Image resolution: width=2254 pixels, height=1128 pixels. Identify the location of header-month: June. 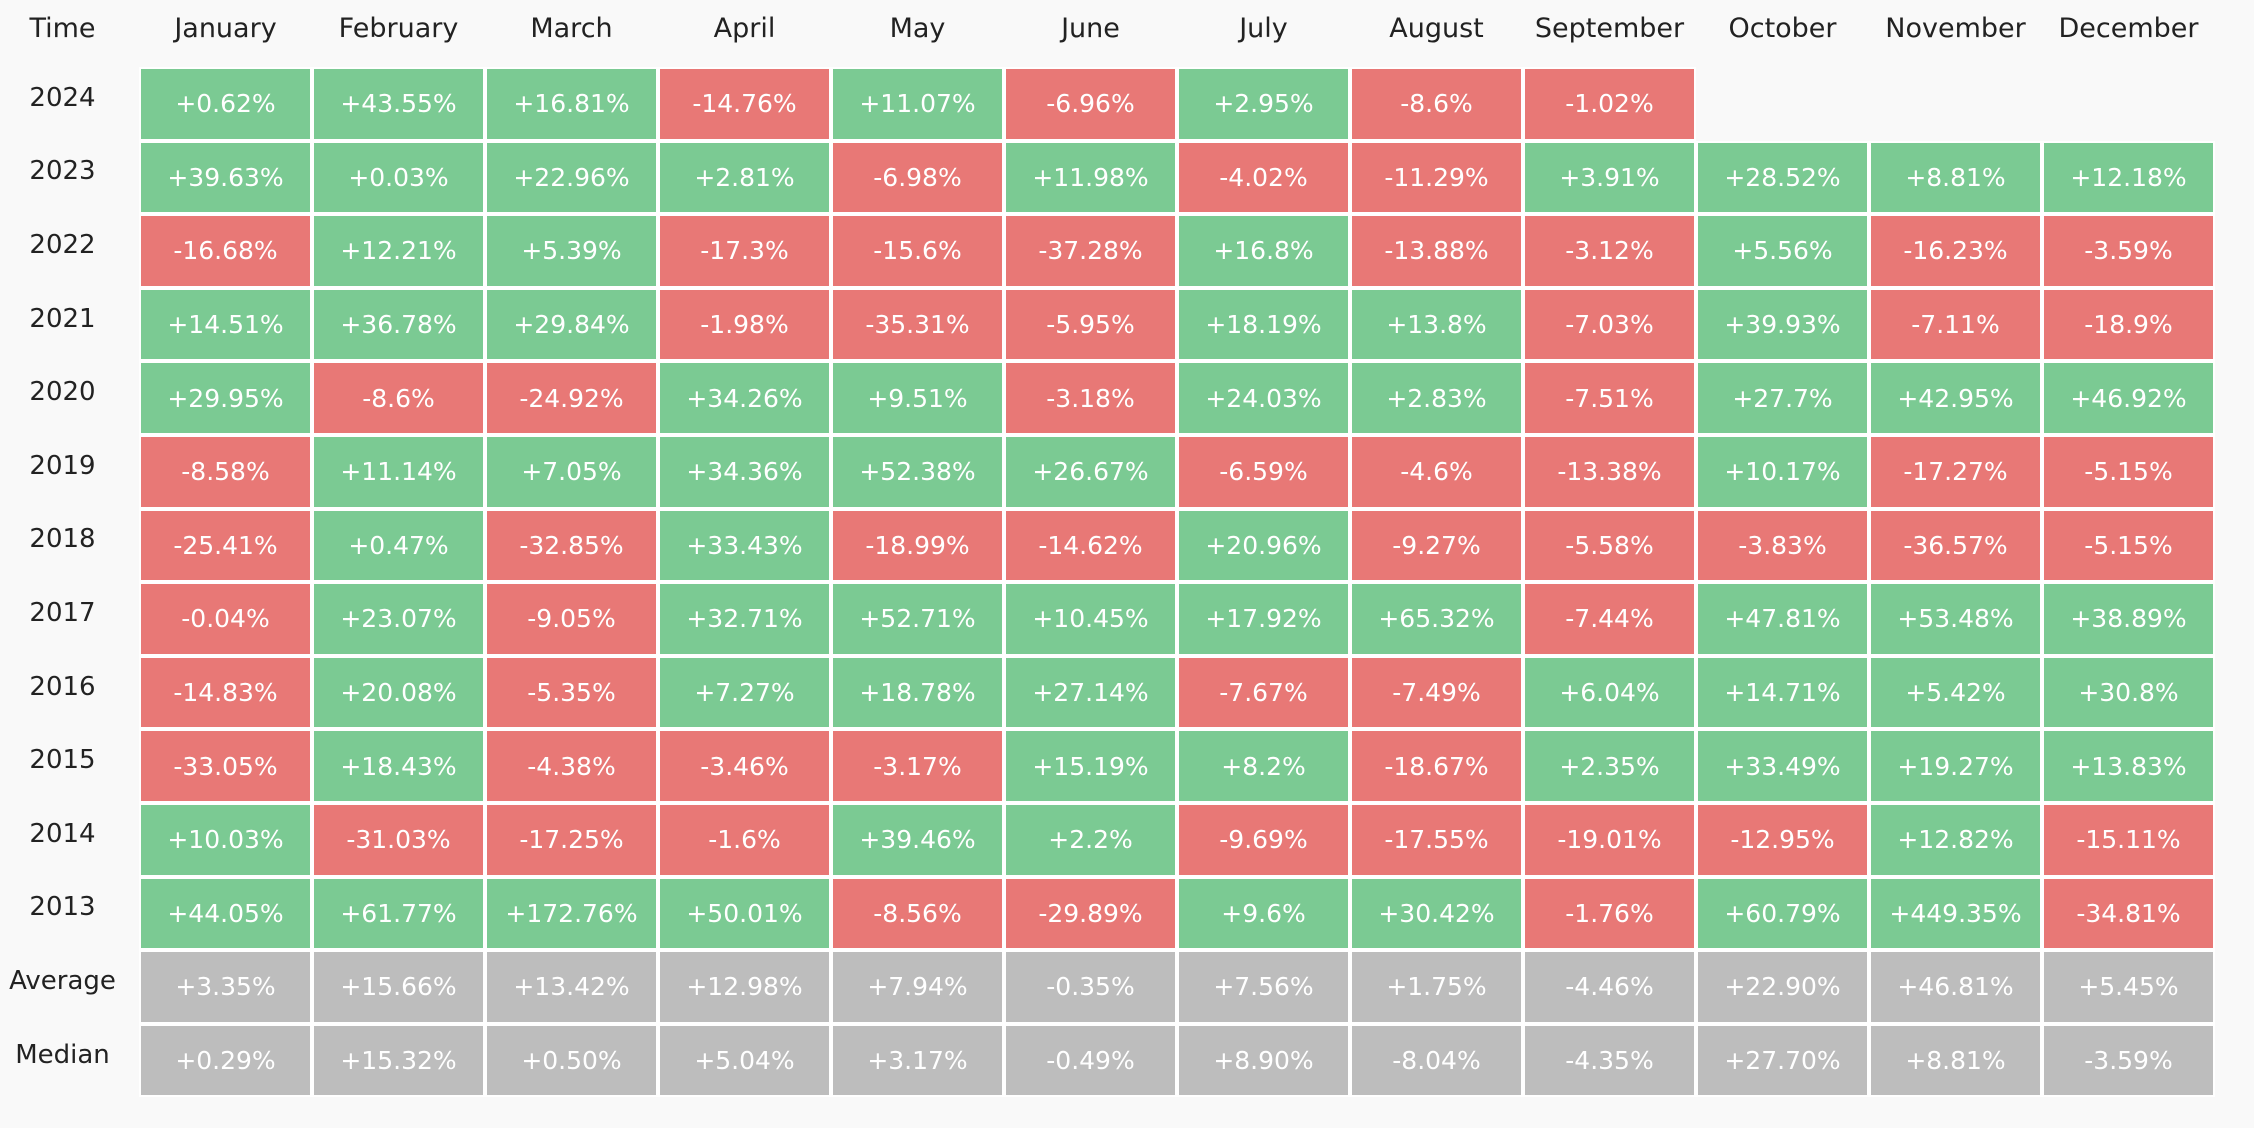
(1090, 28).